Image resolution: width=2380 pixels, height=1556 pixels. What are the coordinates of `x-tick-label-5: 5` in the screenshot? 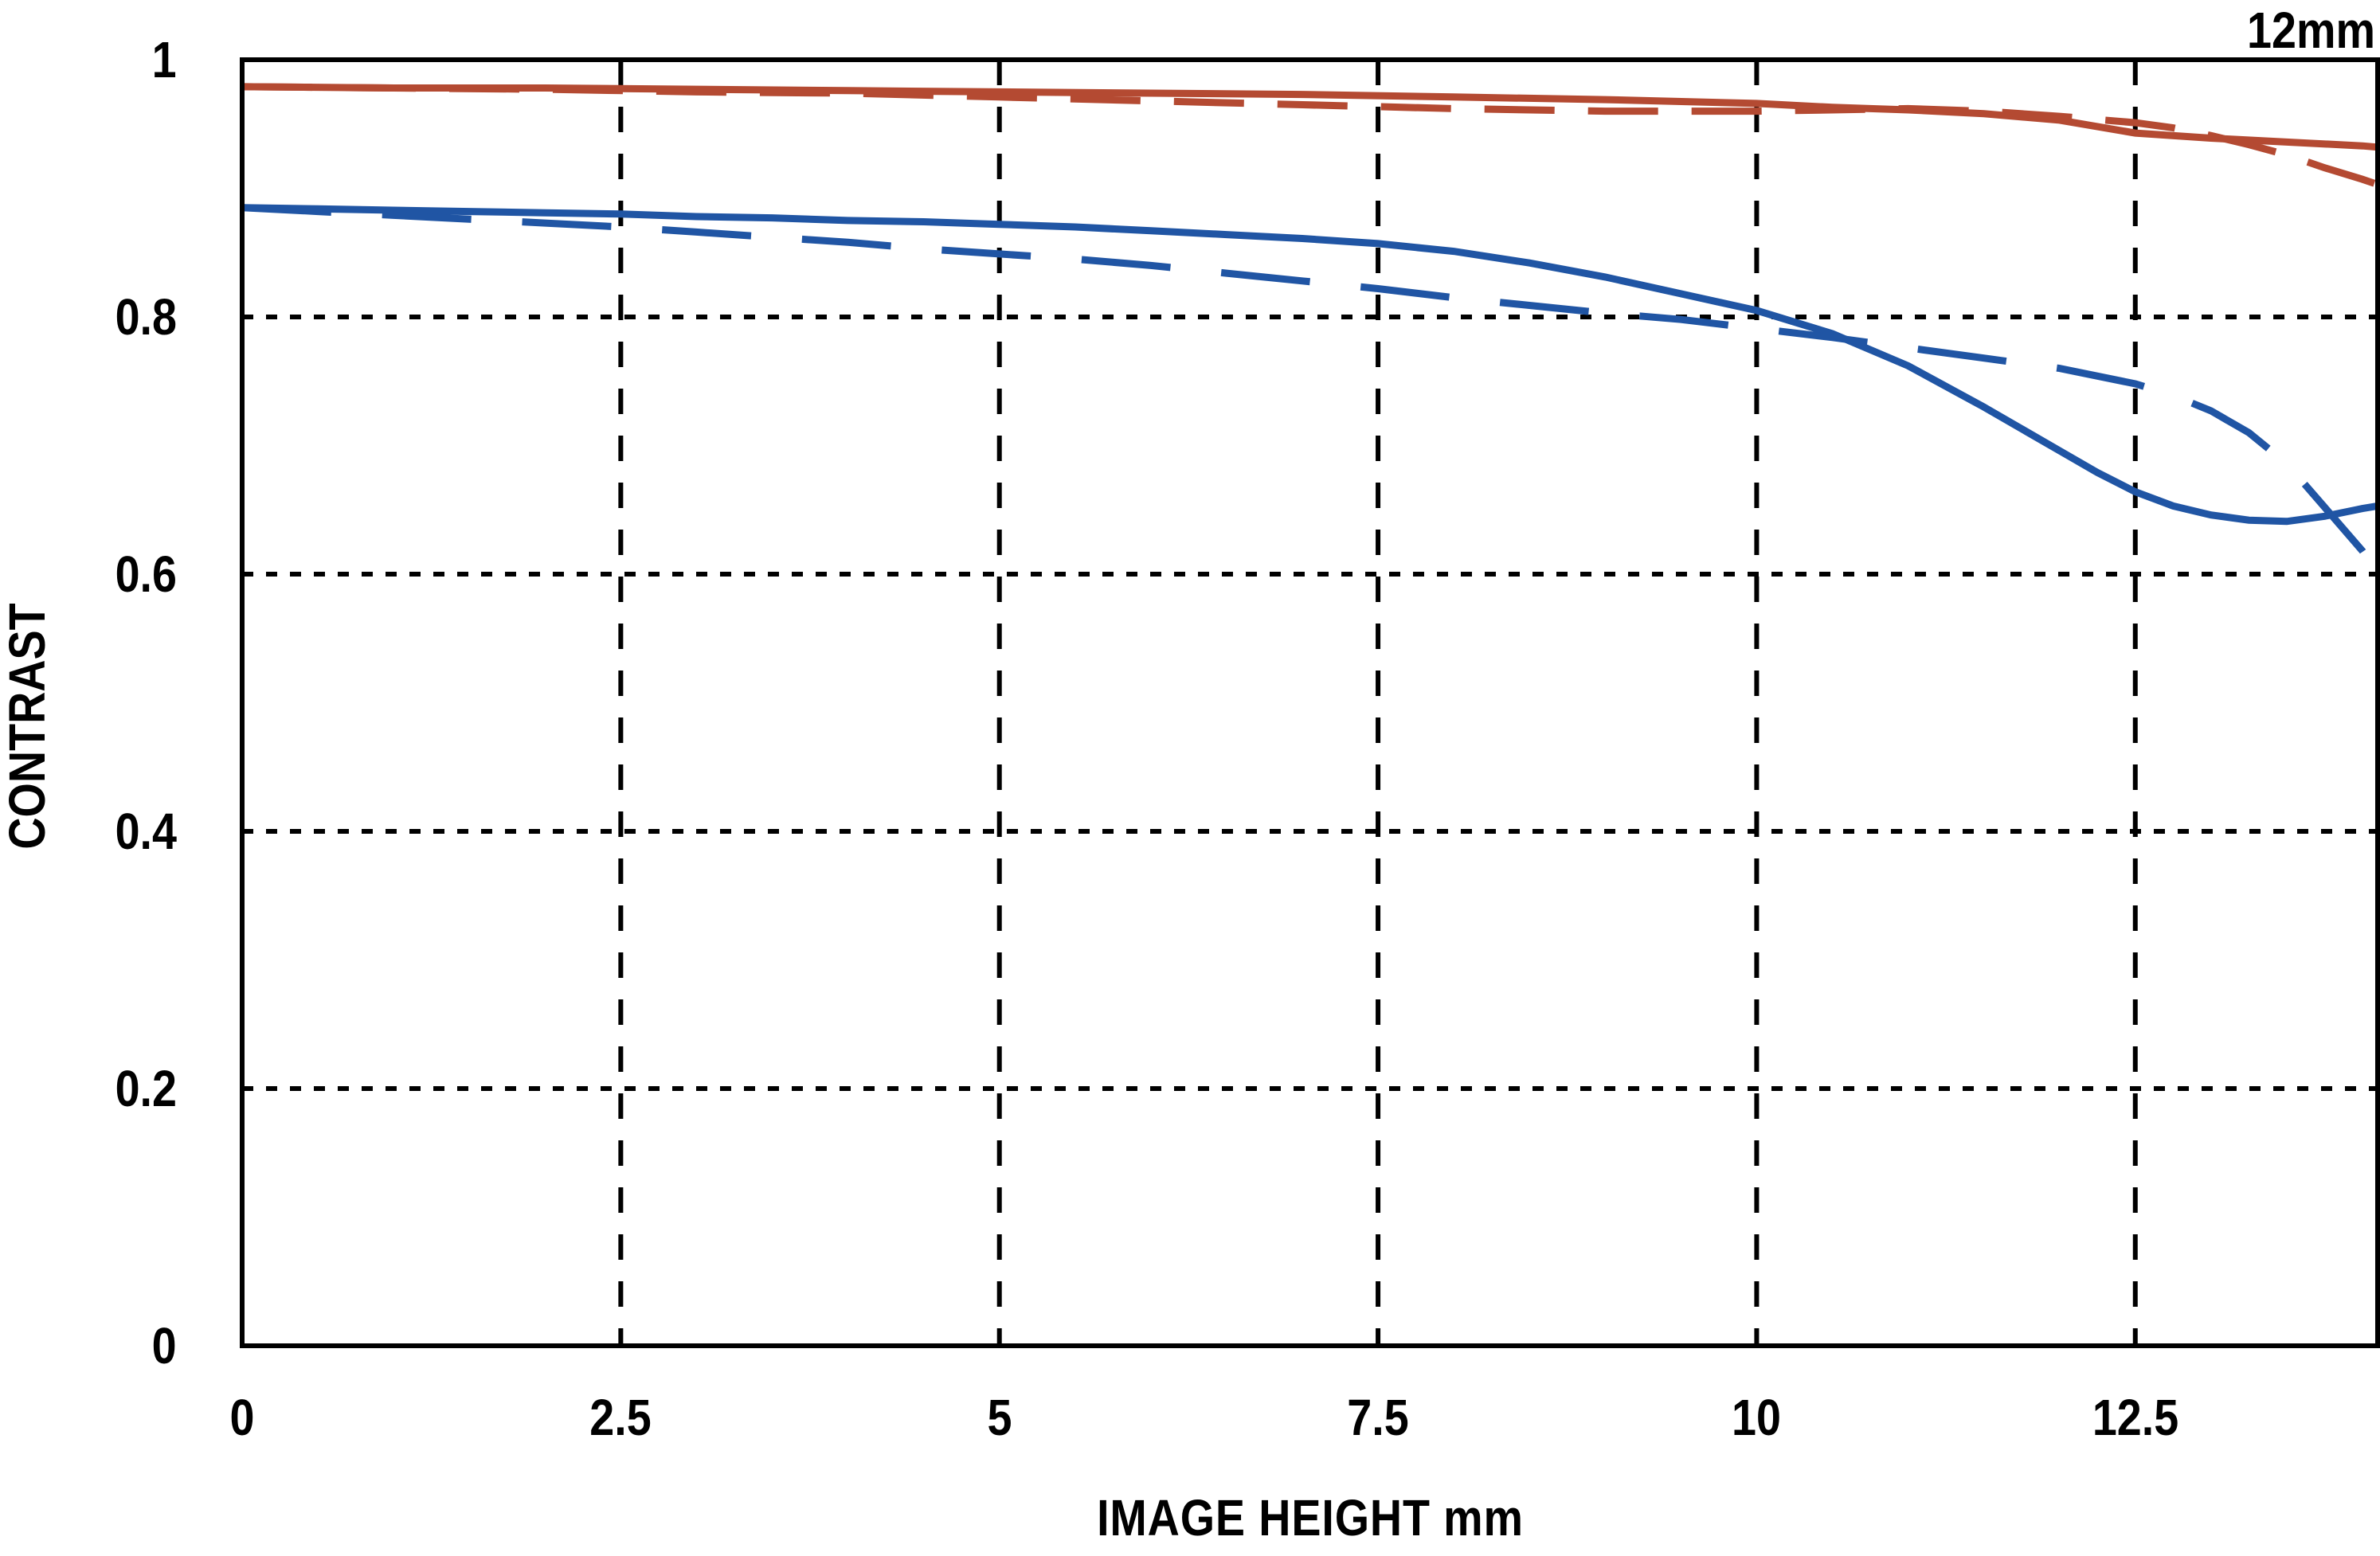 It's located at (999, 1417).